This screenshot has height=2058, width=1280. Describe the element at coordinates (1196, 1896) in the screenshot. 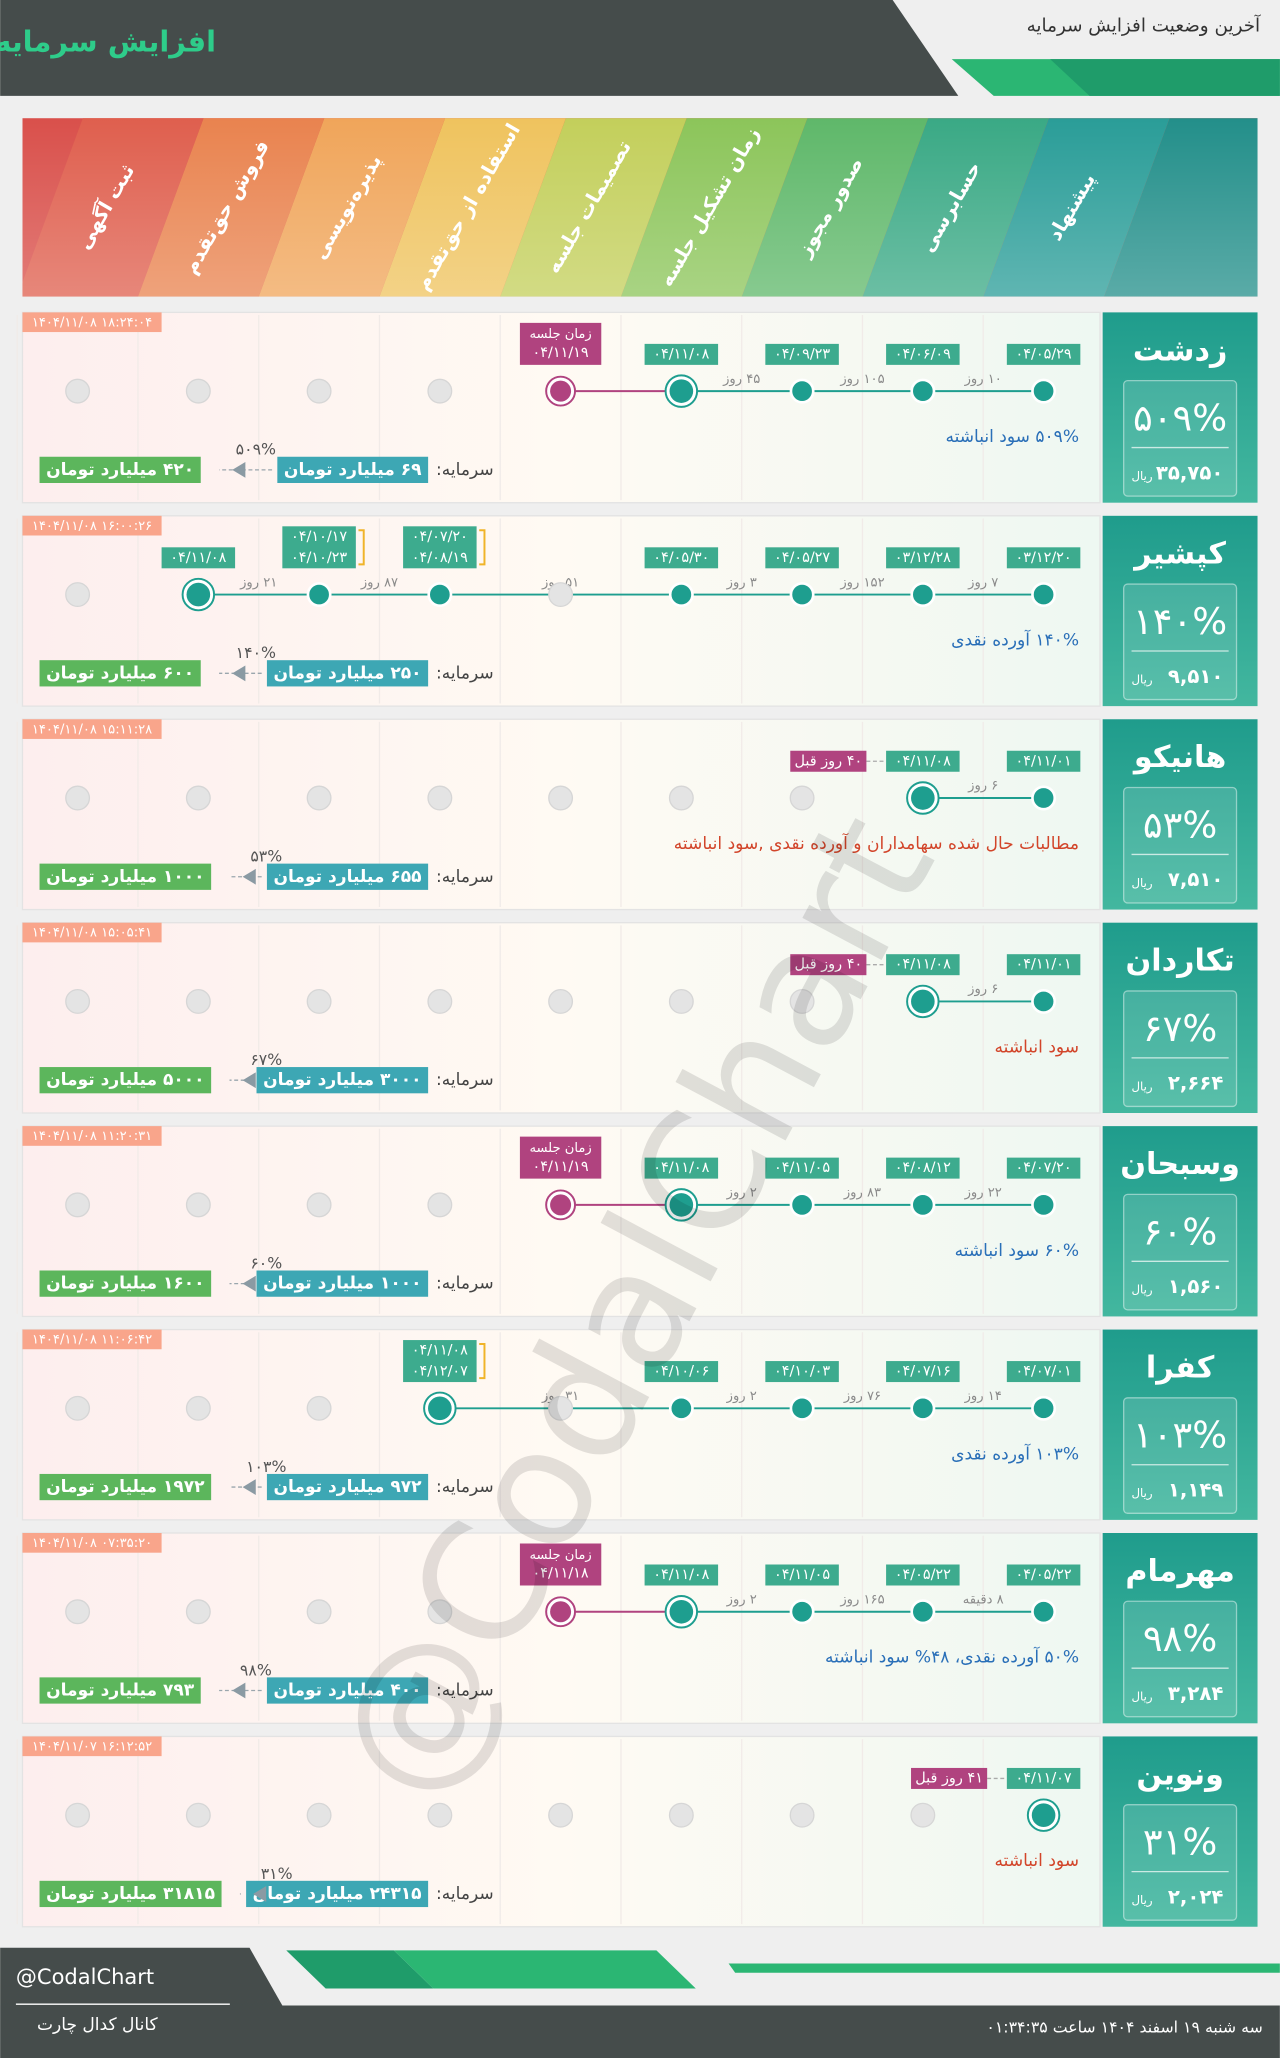

I see `share-price: ۲,۰۲۴` at that location.